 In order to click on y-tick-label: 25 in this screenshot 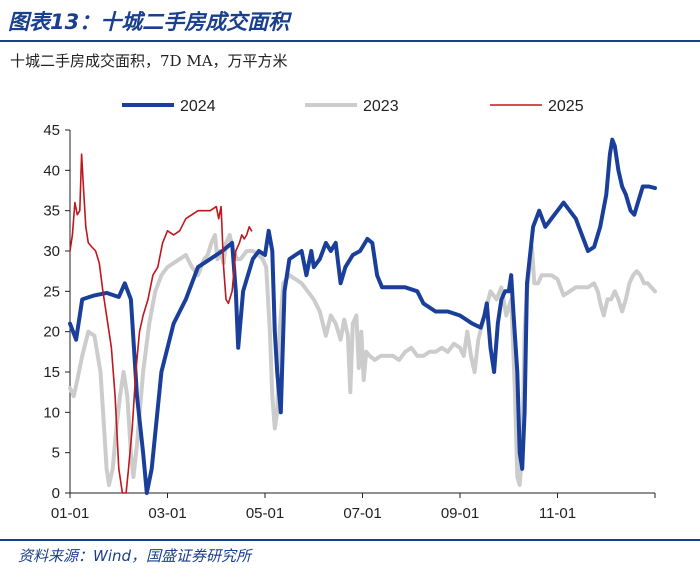, I will do `click(51, 291)`.